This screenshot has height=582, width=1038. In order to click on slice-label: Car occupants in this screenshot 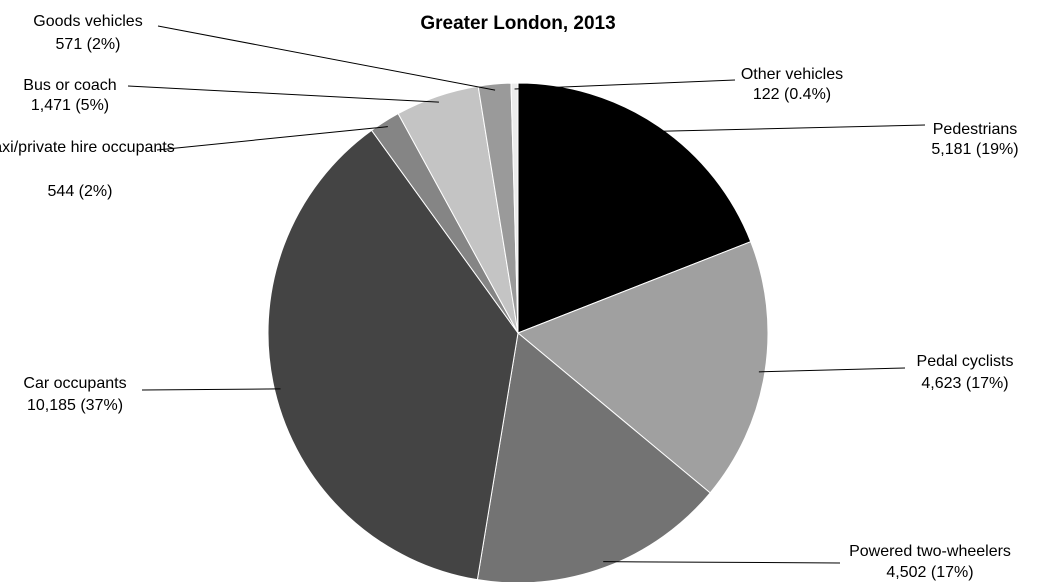, I will do `click(74, 383)`.